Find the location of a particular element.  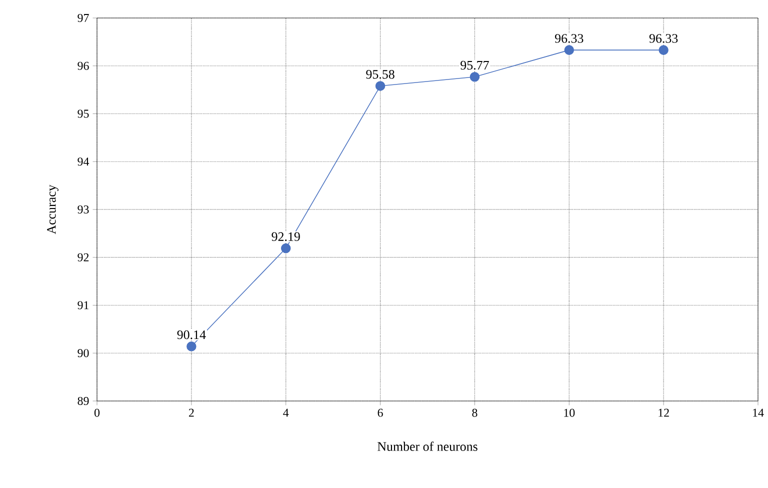

x-tick-label: 6 is located at coordinates (380, 412).